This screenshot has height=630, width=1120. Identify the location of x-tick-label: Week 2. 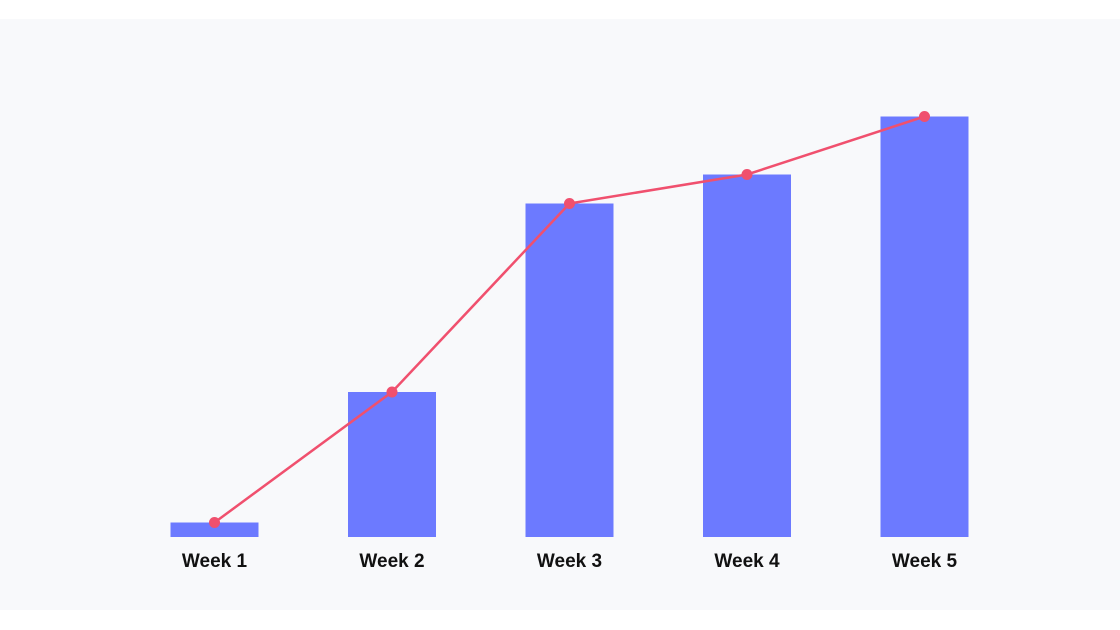
(391, 561).